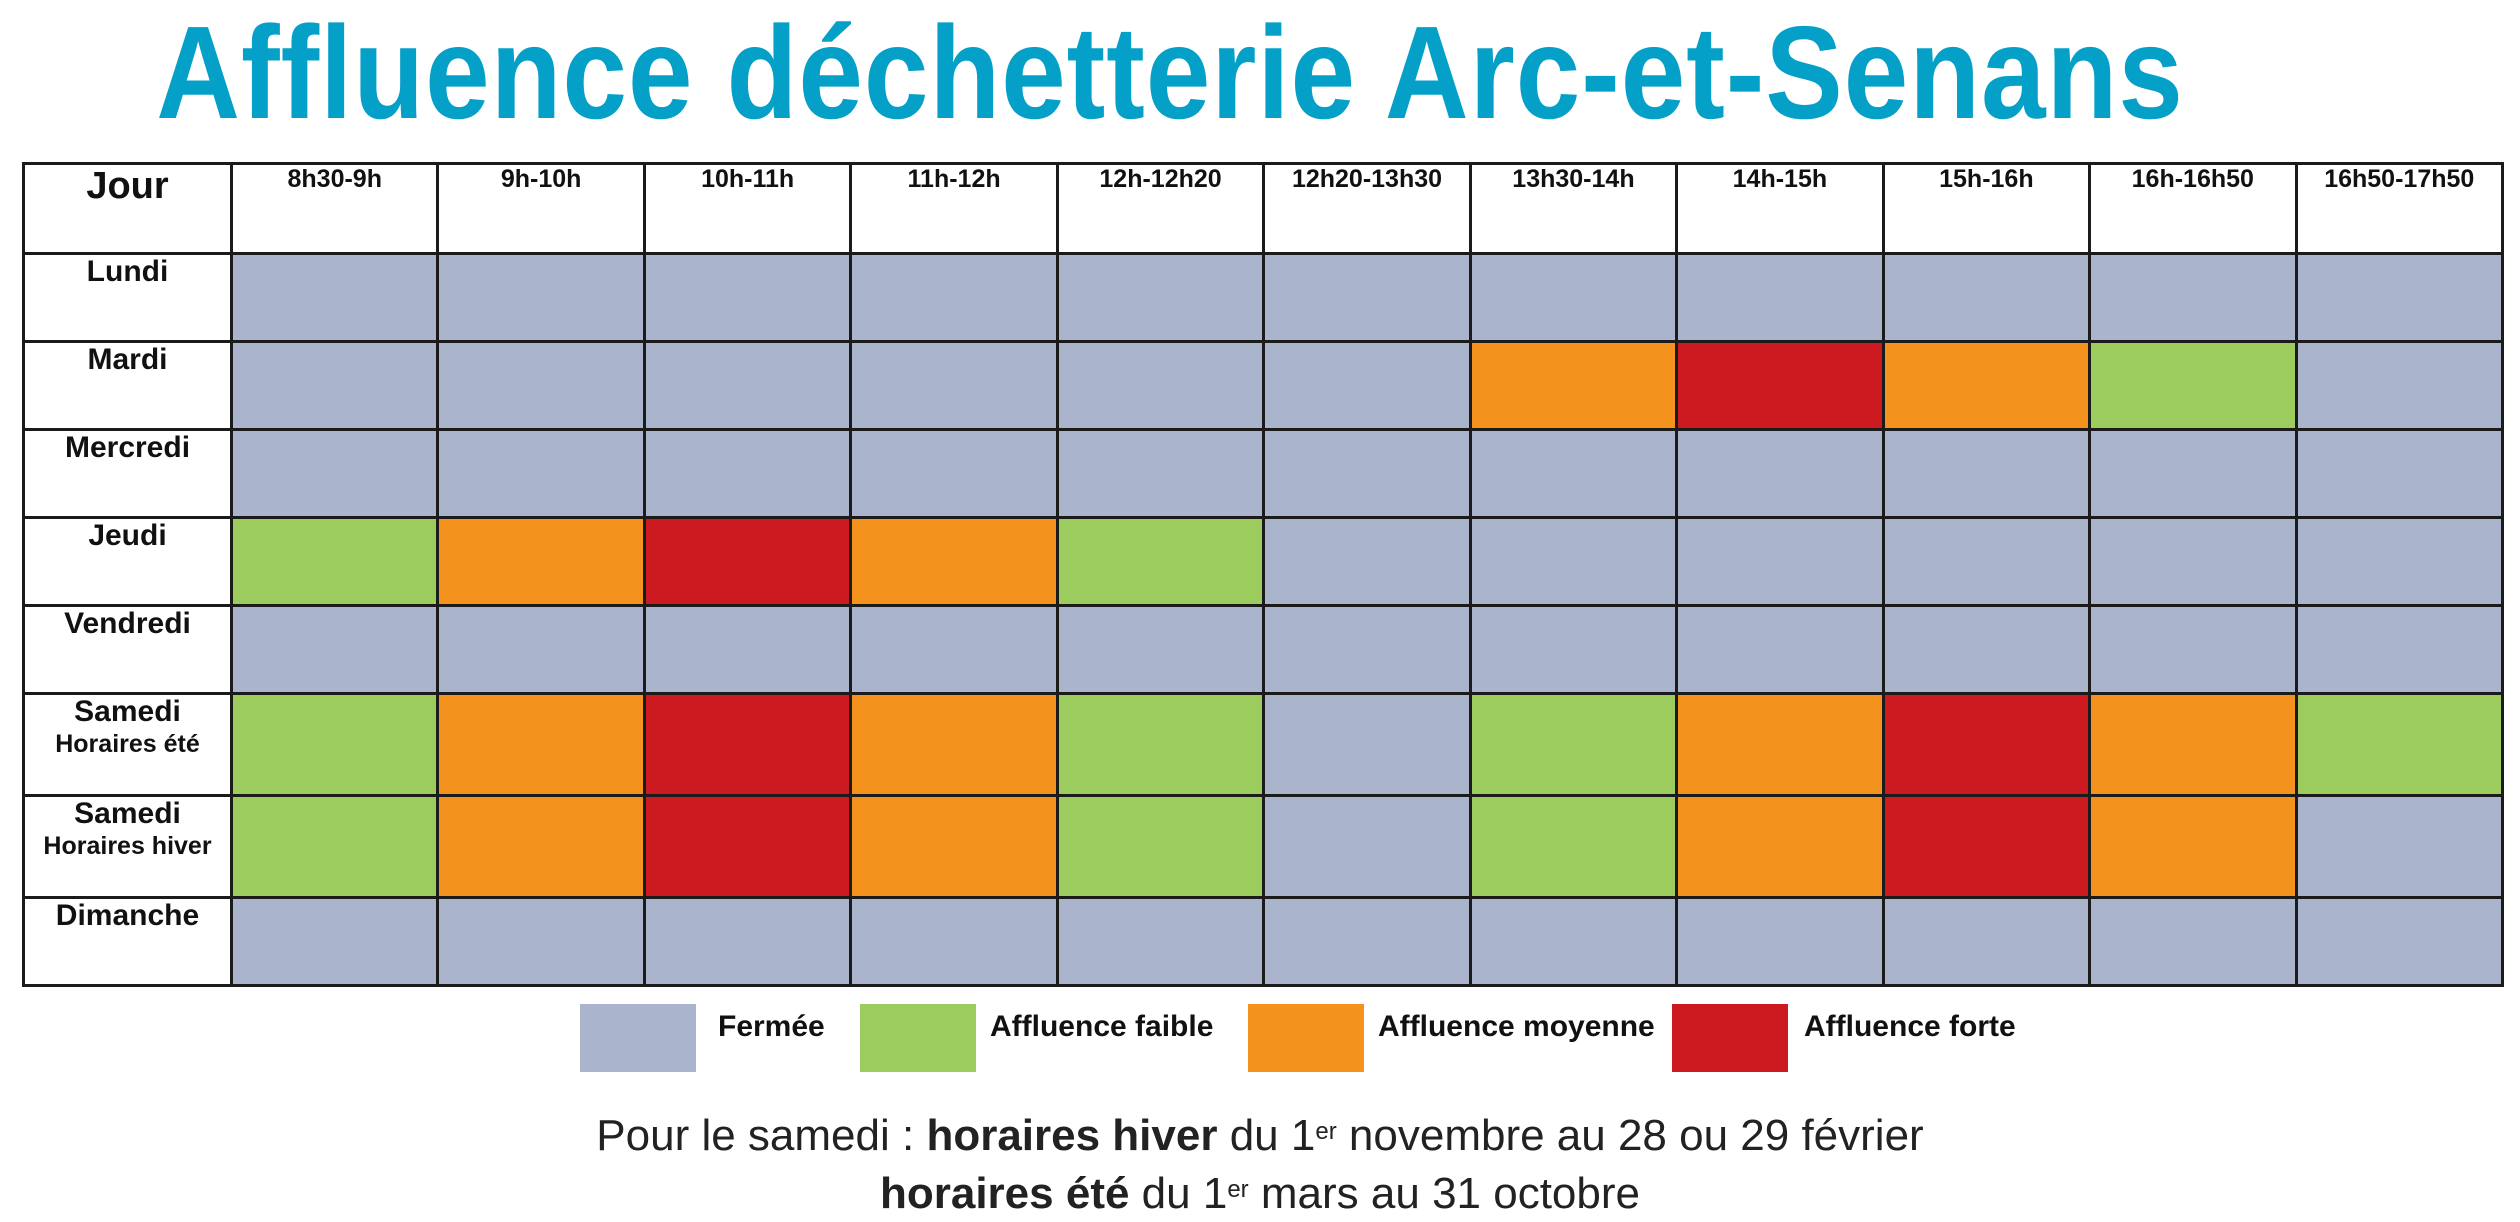 Image resolution: width=2520 pixels, height=1222 pixels. Describe the element at coordinates (747, 208) in the screenshot. I see `time-slot-header: 10h-11h` at that location.